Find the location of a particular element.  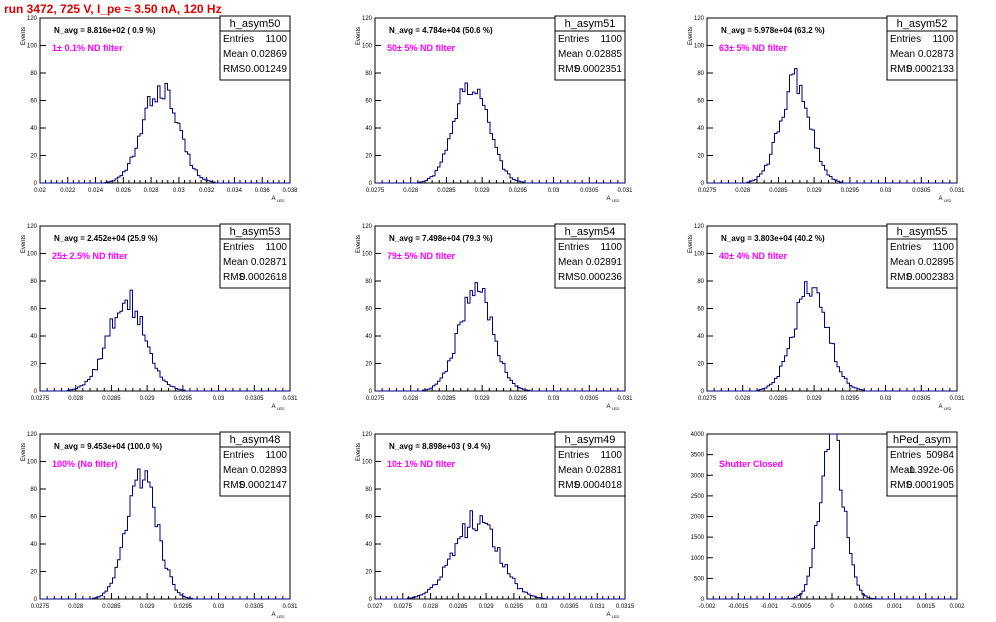

stats-value: 0.02881 is located at coordinates (604, 470).